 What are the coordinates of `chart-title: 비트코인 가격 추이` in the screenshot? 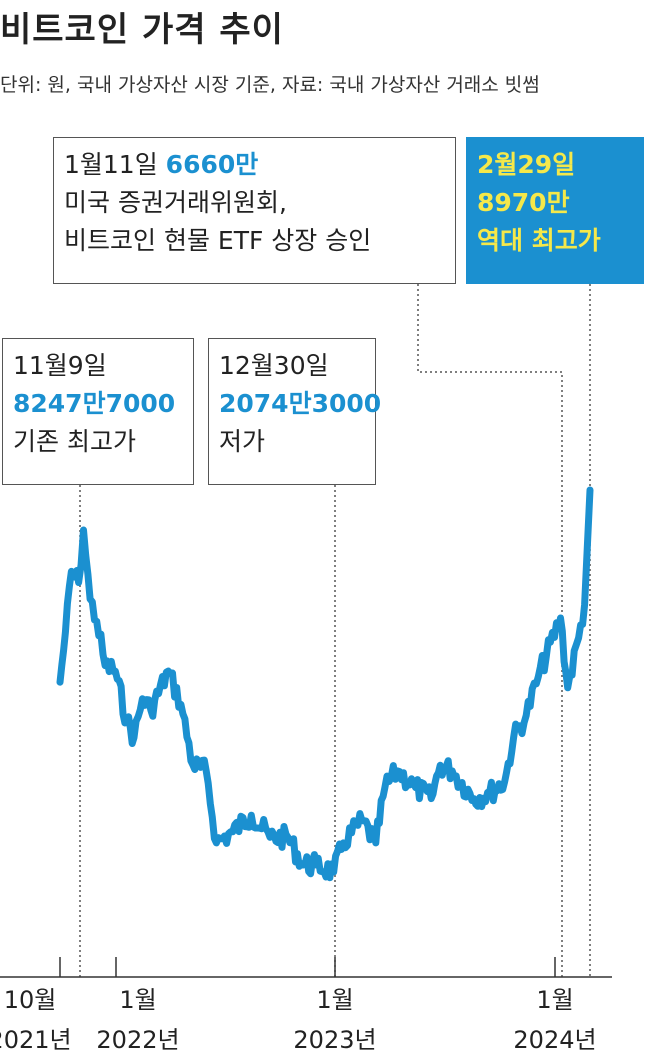 It's located at (142, 30).